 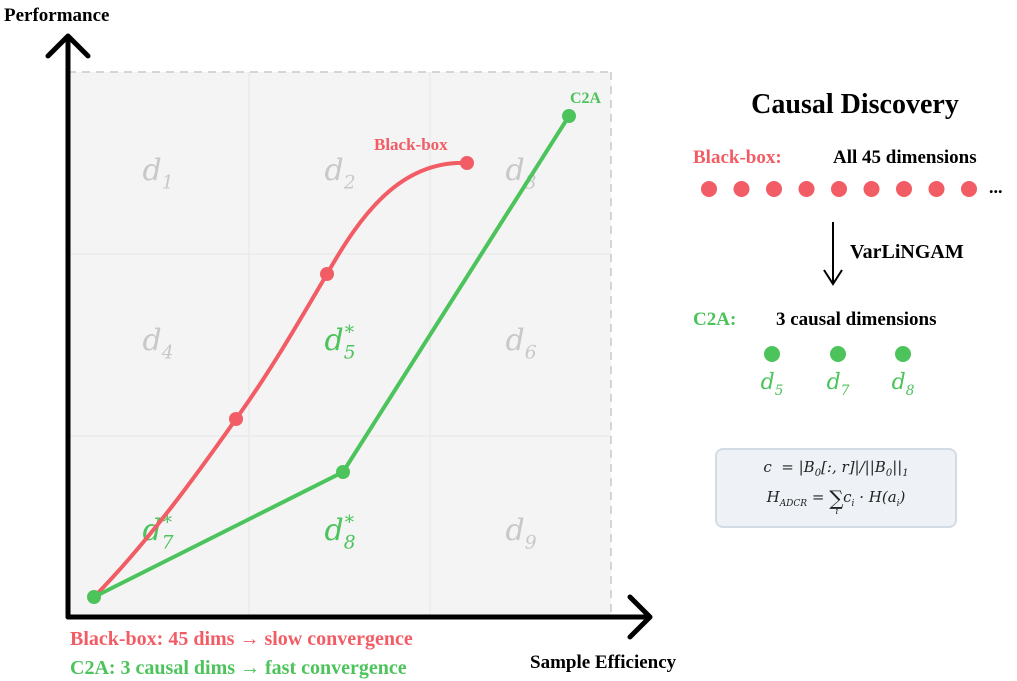 I want to click on formula-adcr-entropy: HADCR = ∑i ci · H(ai), so click(x=836, y=501).